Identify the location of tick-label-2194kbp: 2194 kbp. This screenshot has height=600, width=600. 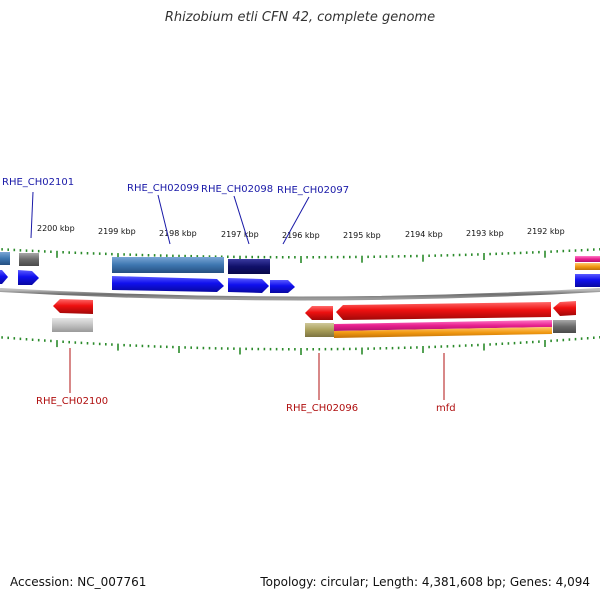
(424, 234).